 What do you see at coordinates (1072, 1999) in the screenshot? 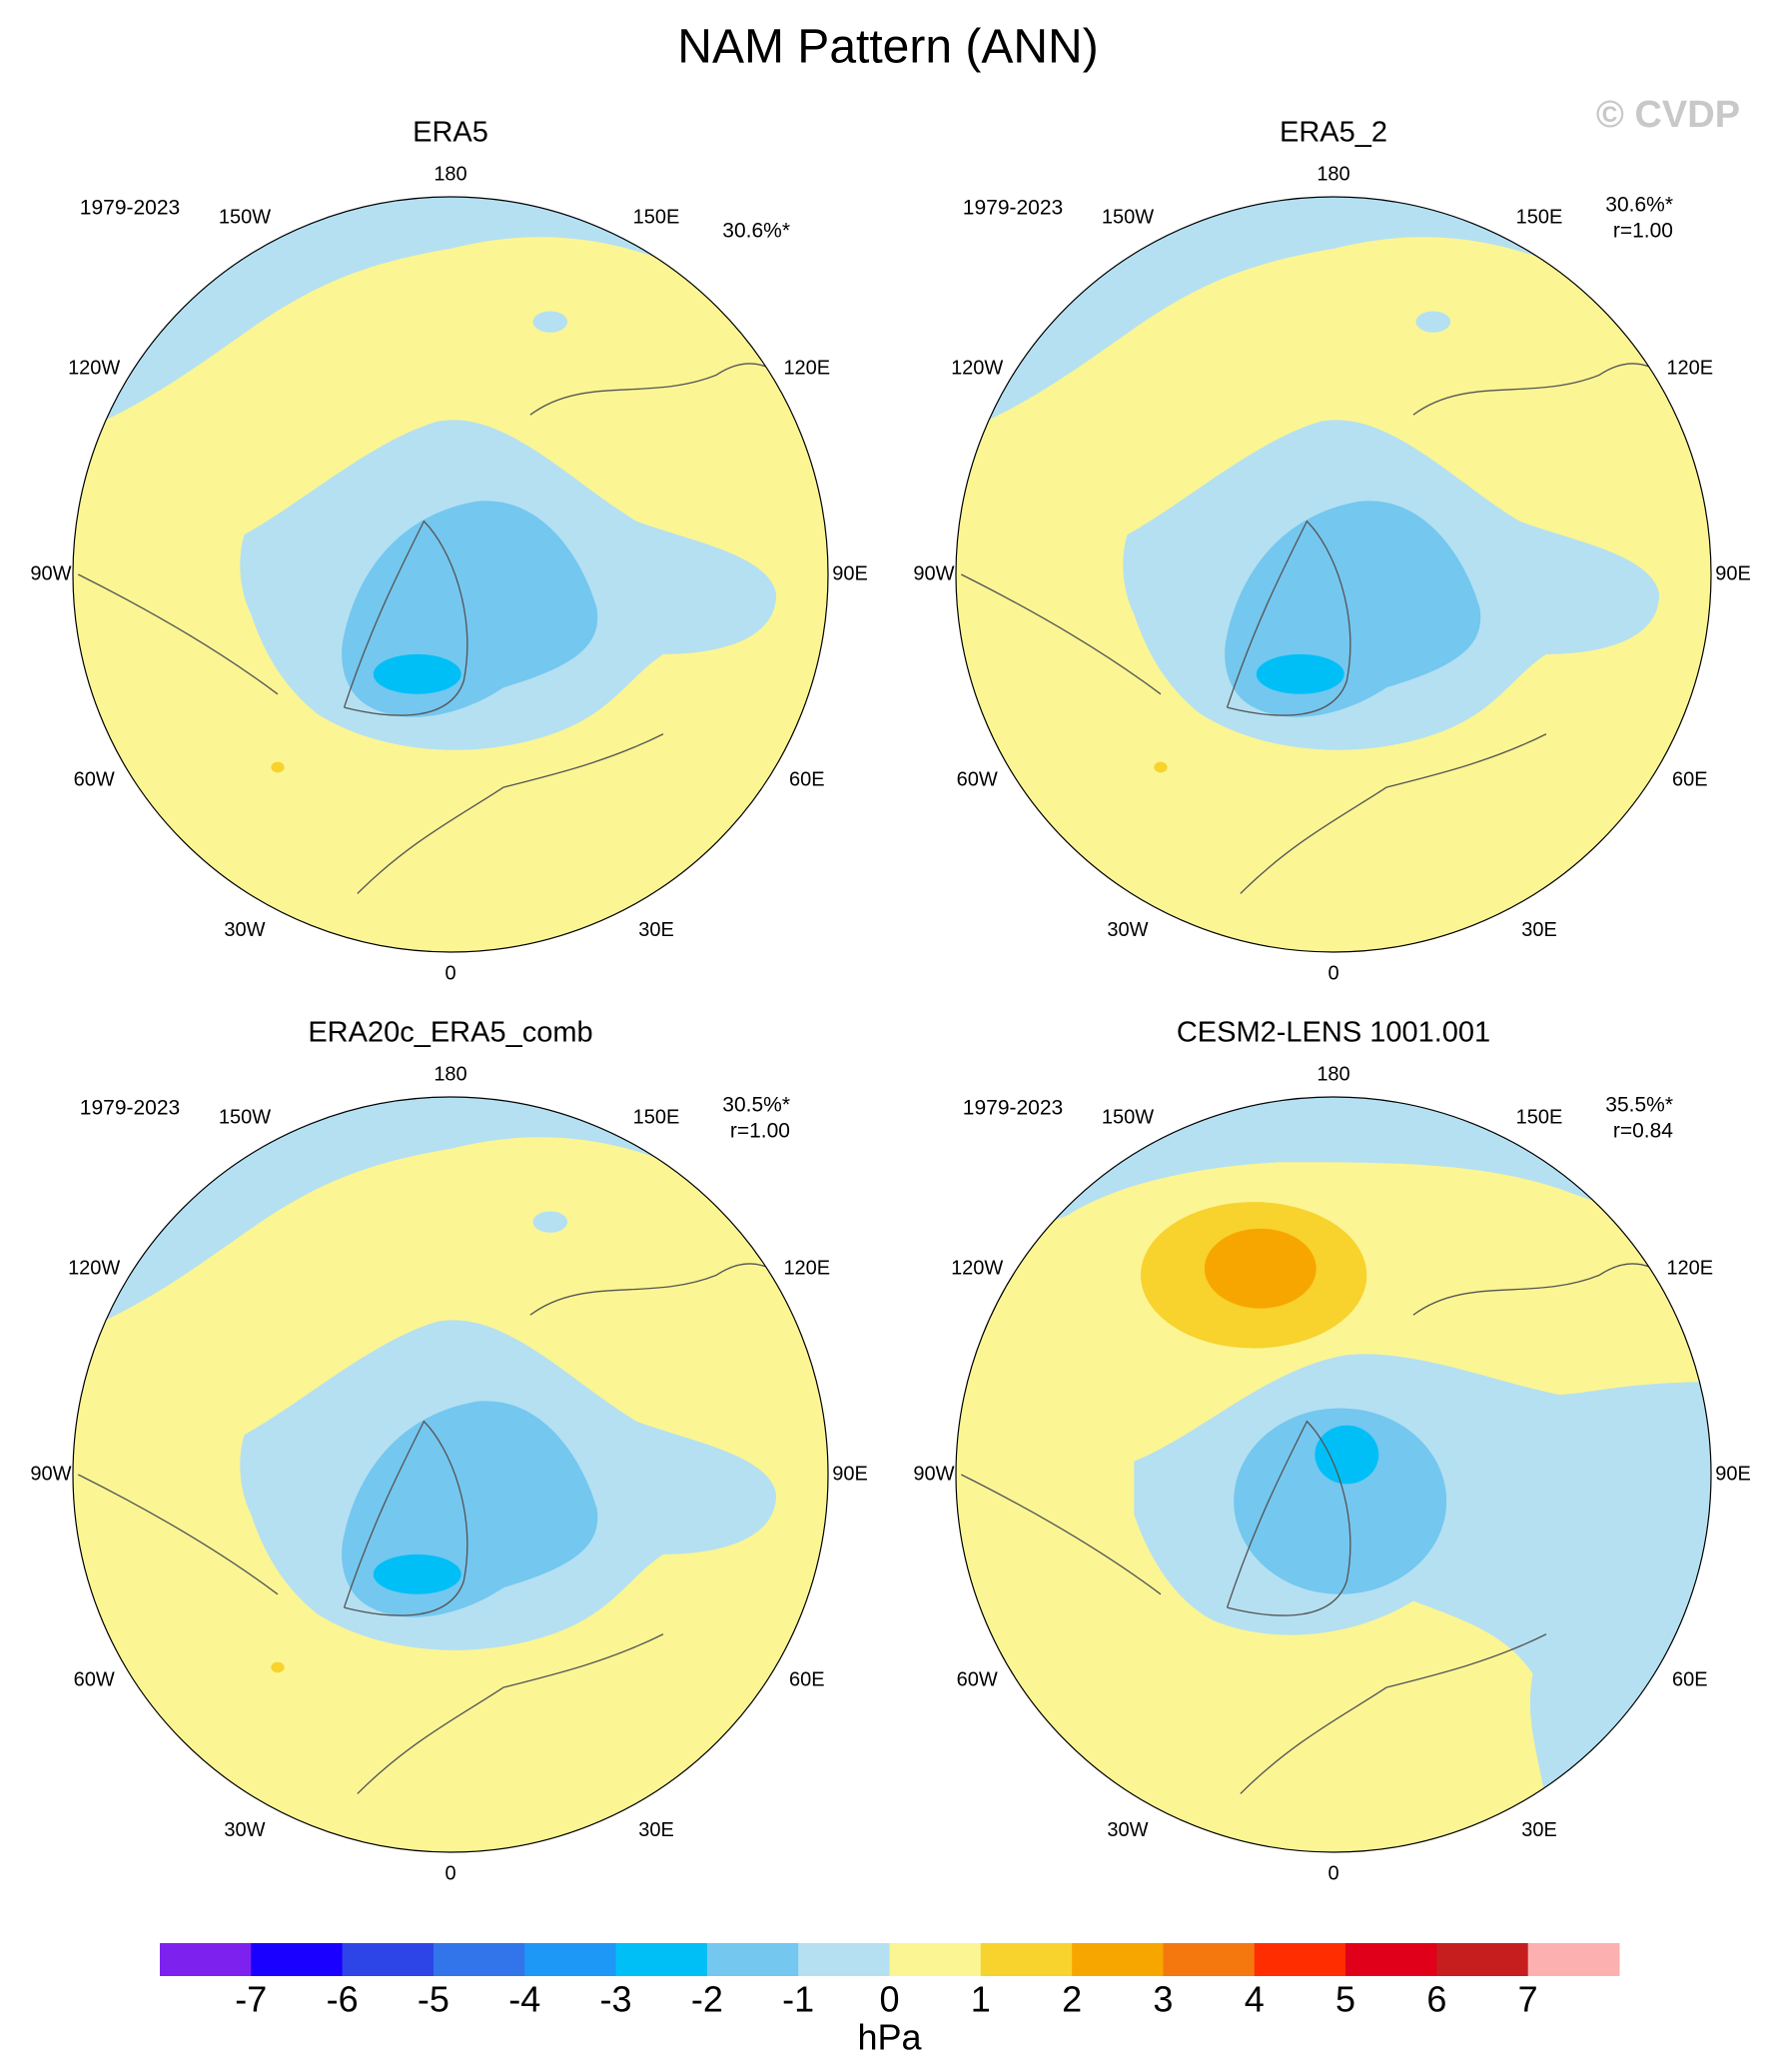
I see `colorbar-tick-label: 2` at bounding box center [1072, 1999].